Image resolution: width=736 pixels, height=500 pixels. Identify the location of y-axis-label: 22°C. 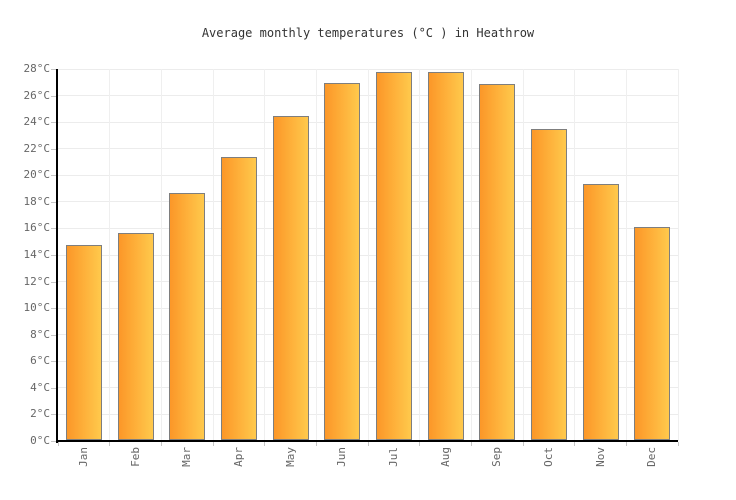
(37, 148).